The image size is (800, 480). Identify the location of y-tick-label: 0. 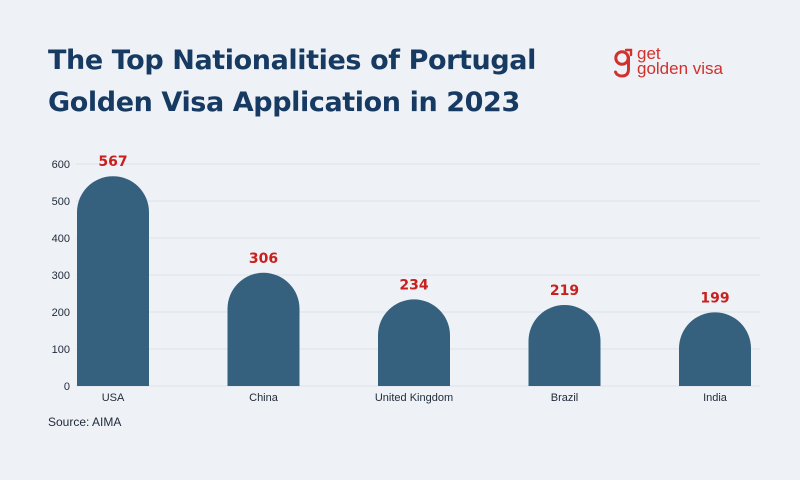
(67, 387).